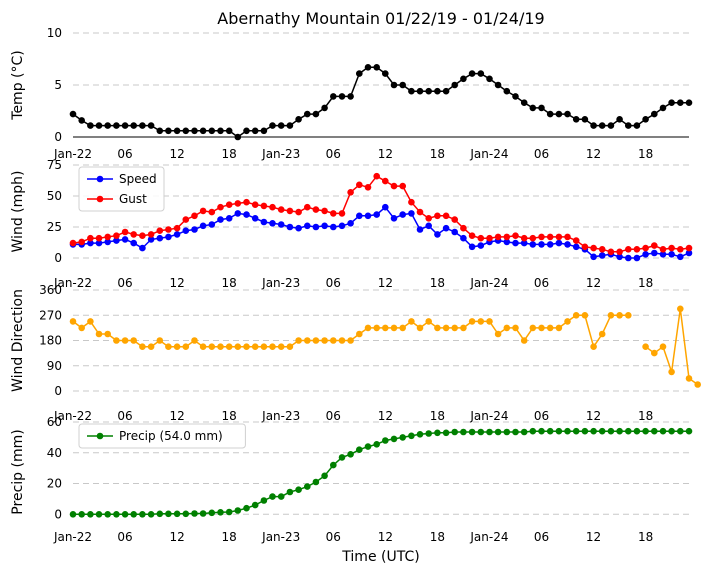 This screenshot has height=573, width=704. What do you see at coordinates (117, 199) in the screenshot?
I see `legend-item: Gust` at bounding box center [117, 199].